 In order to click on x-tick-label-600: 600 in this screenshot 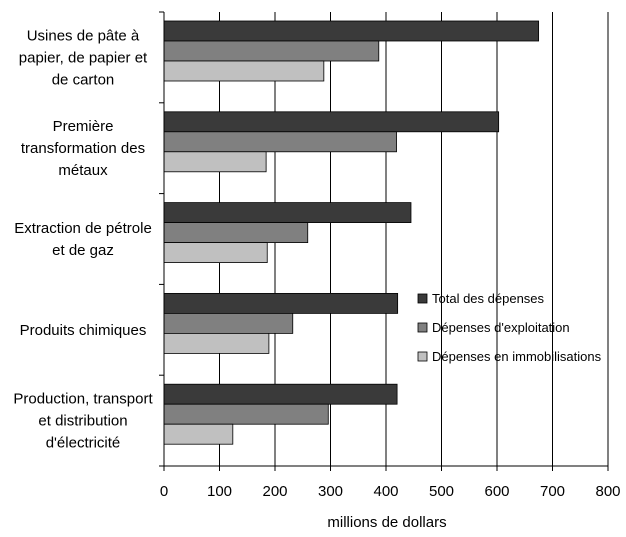, I will do `click(496, 491)`.